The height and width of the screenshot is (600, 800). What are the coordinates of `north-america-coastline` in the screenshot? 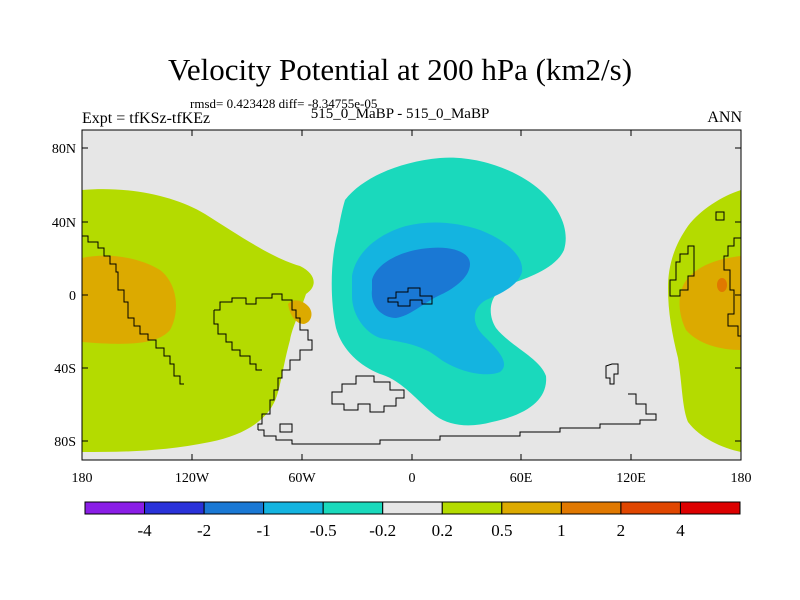 It's located at (133, 310).